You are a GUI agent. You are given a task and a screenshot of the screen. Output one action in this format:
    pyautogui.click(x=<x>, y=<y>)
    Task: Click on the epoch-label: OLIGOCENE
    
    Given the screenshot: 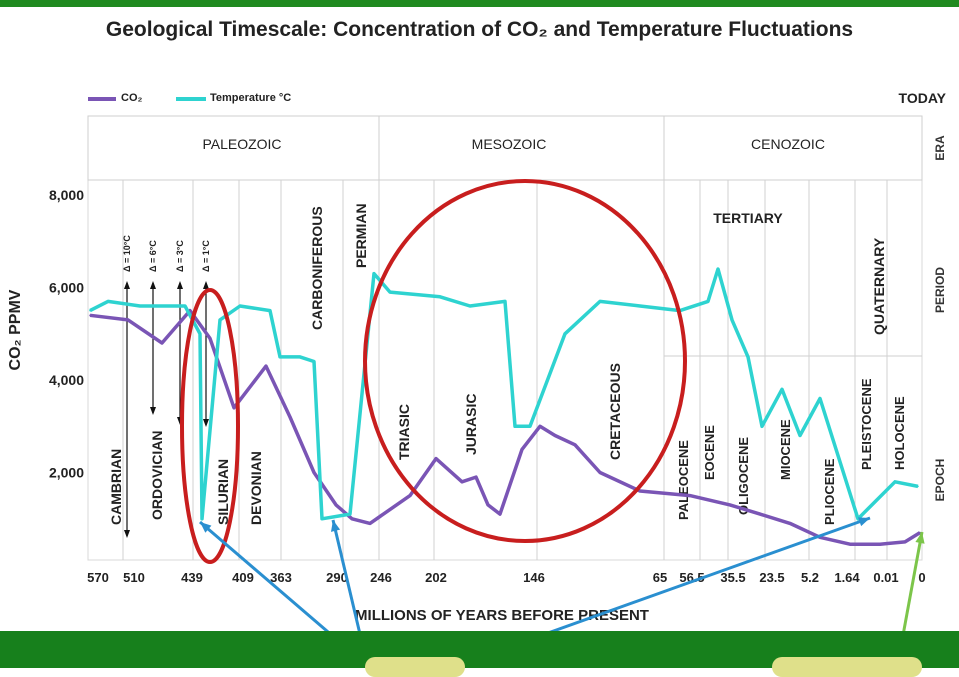 What is the action you would take?
    pyautogui.click(x=743, y=476)
    